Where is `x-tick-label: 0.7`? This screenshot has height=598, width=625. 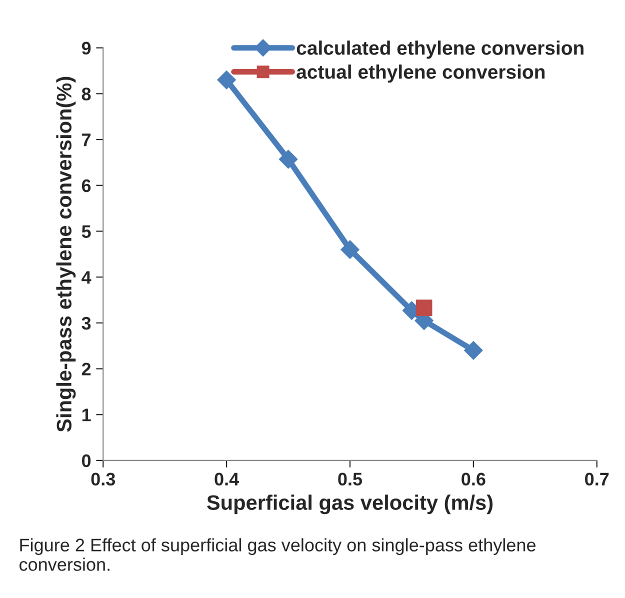 x-tick-label: 0.7 is located at coordinates (597, 479).